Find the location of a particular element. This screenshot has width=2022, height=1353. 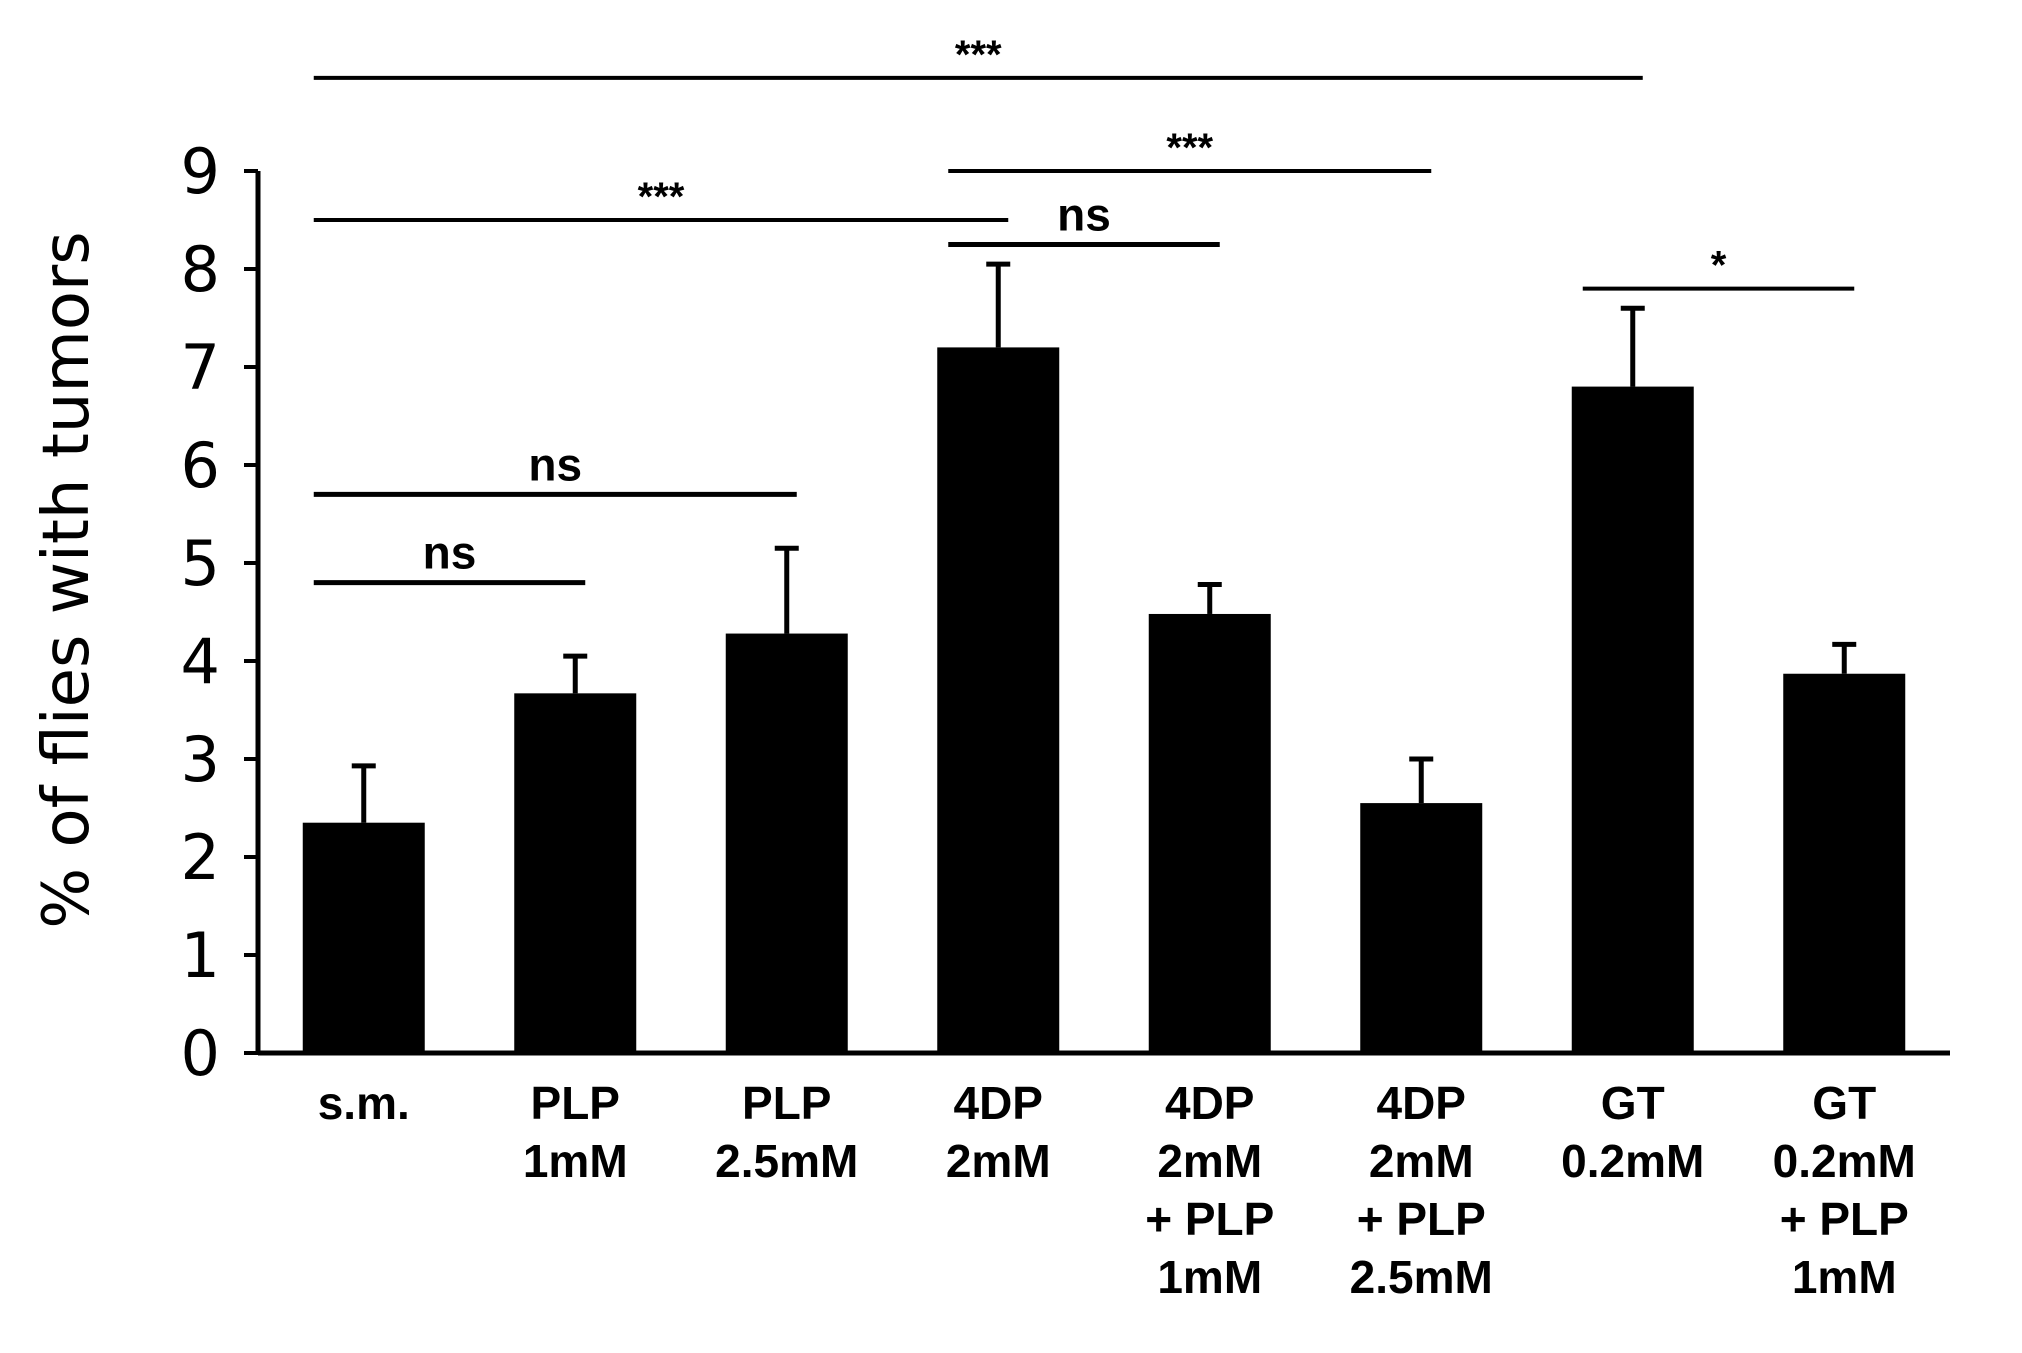

y-tick-label: 2 is located at coordinates (200, 857).